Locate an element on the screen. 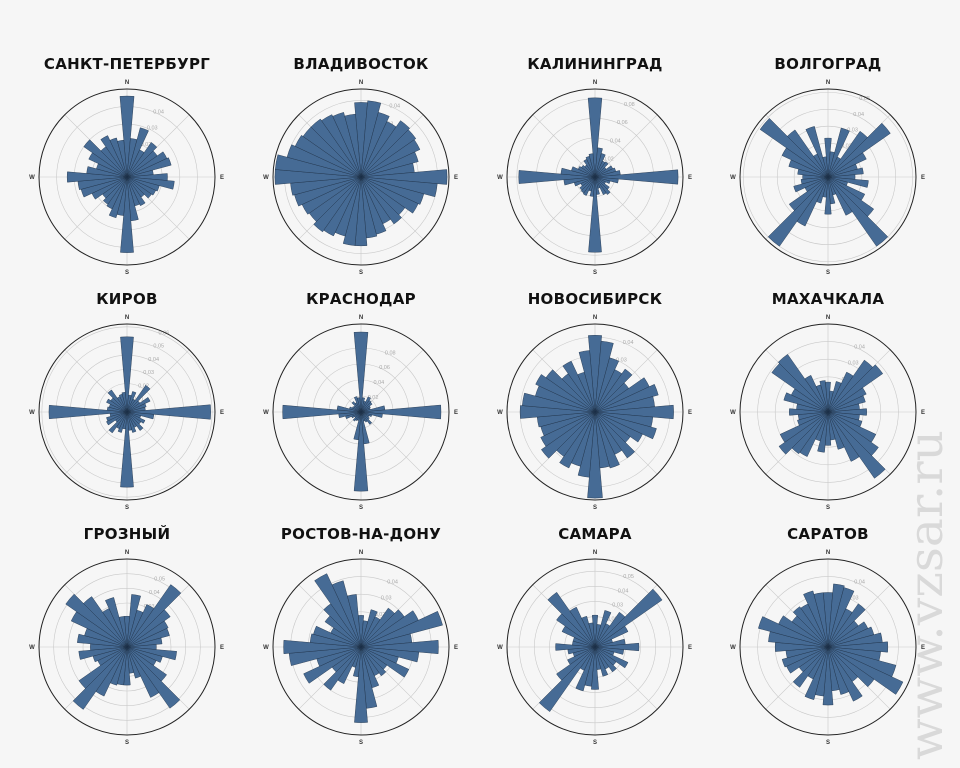  tick-label: 0.02 is located at coordinates (612, 620).